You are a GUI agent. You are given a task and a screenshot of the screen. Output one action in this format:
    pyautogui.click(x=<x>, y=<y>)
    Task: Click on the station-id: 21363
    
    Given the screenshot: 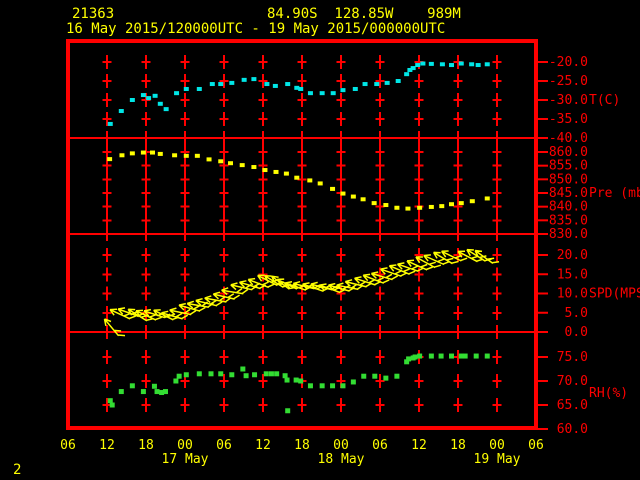 What is the action you would take?
    pyautogui.click(x=93, y=14)
    